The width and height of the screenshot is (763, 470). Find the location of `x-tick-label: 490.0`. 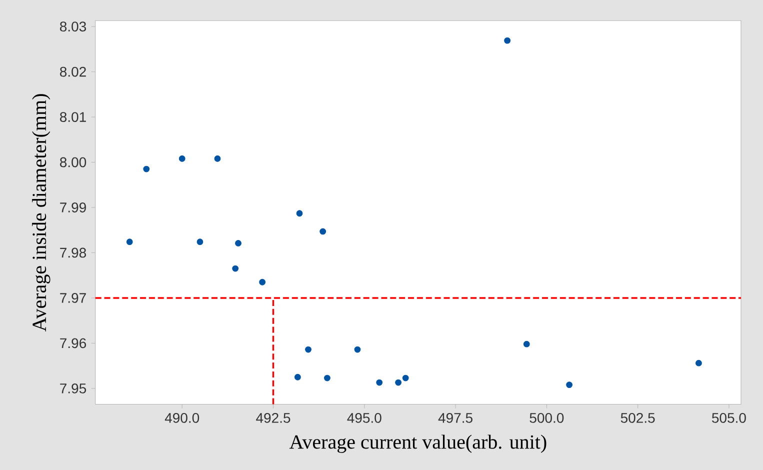

x-tick-label: 490.0 is located at coordinates (182, 417).